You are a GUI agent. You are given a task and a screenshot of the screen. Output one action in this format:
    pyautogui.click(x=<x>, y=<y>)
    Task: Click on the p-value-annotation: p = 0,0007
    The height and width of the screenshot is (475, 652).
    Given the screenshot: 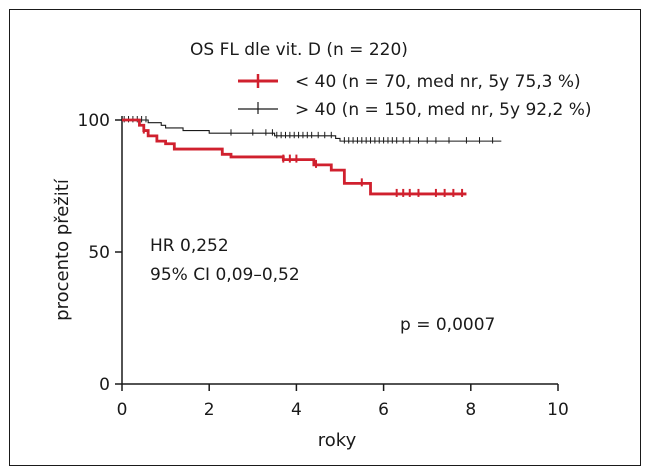 What is the action you would take?
    pyautogui.click(x=447, y=325)
    